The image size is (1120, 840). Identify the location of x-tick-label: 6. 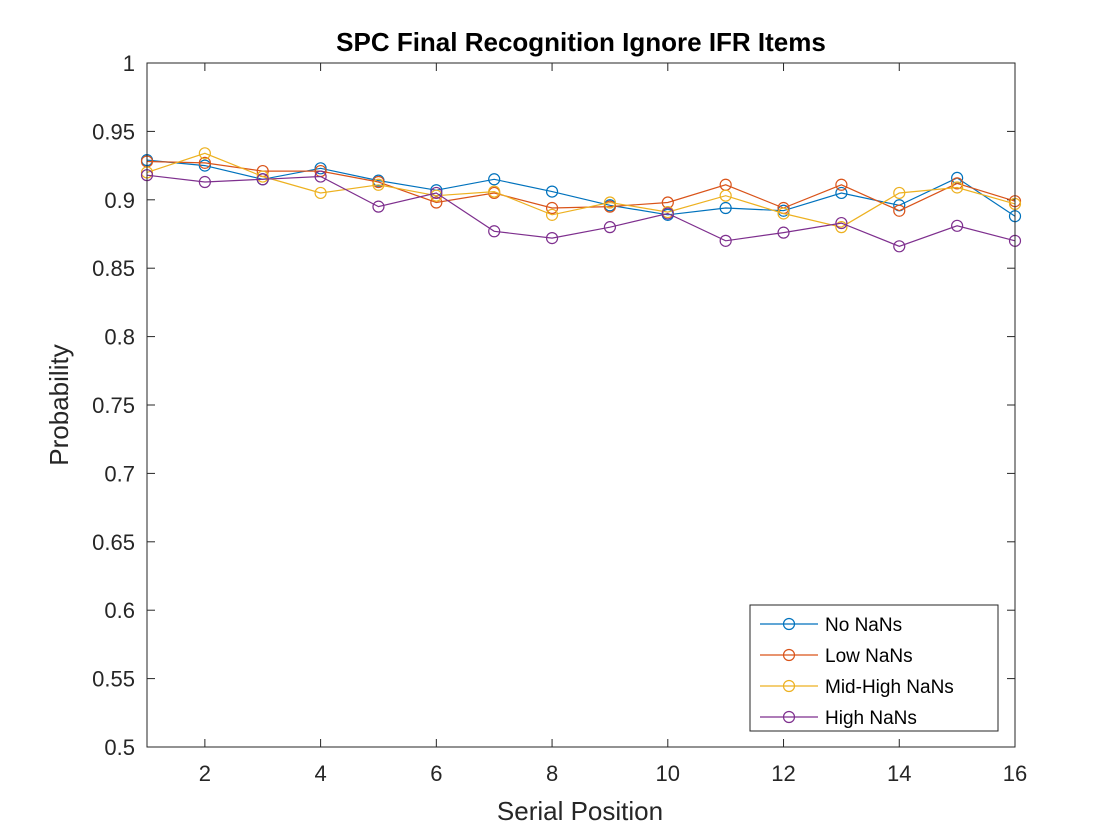
(436, 773).